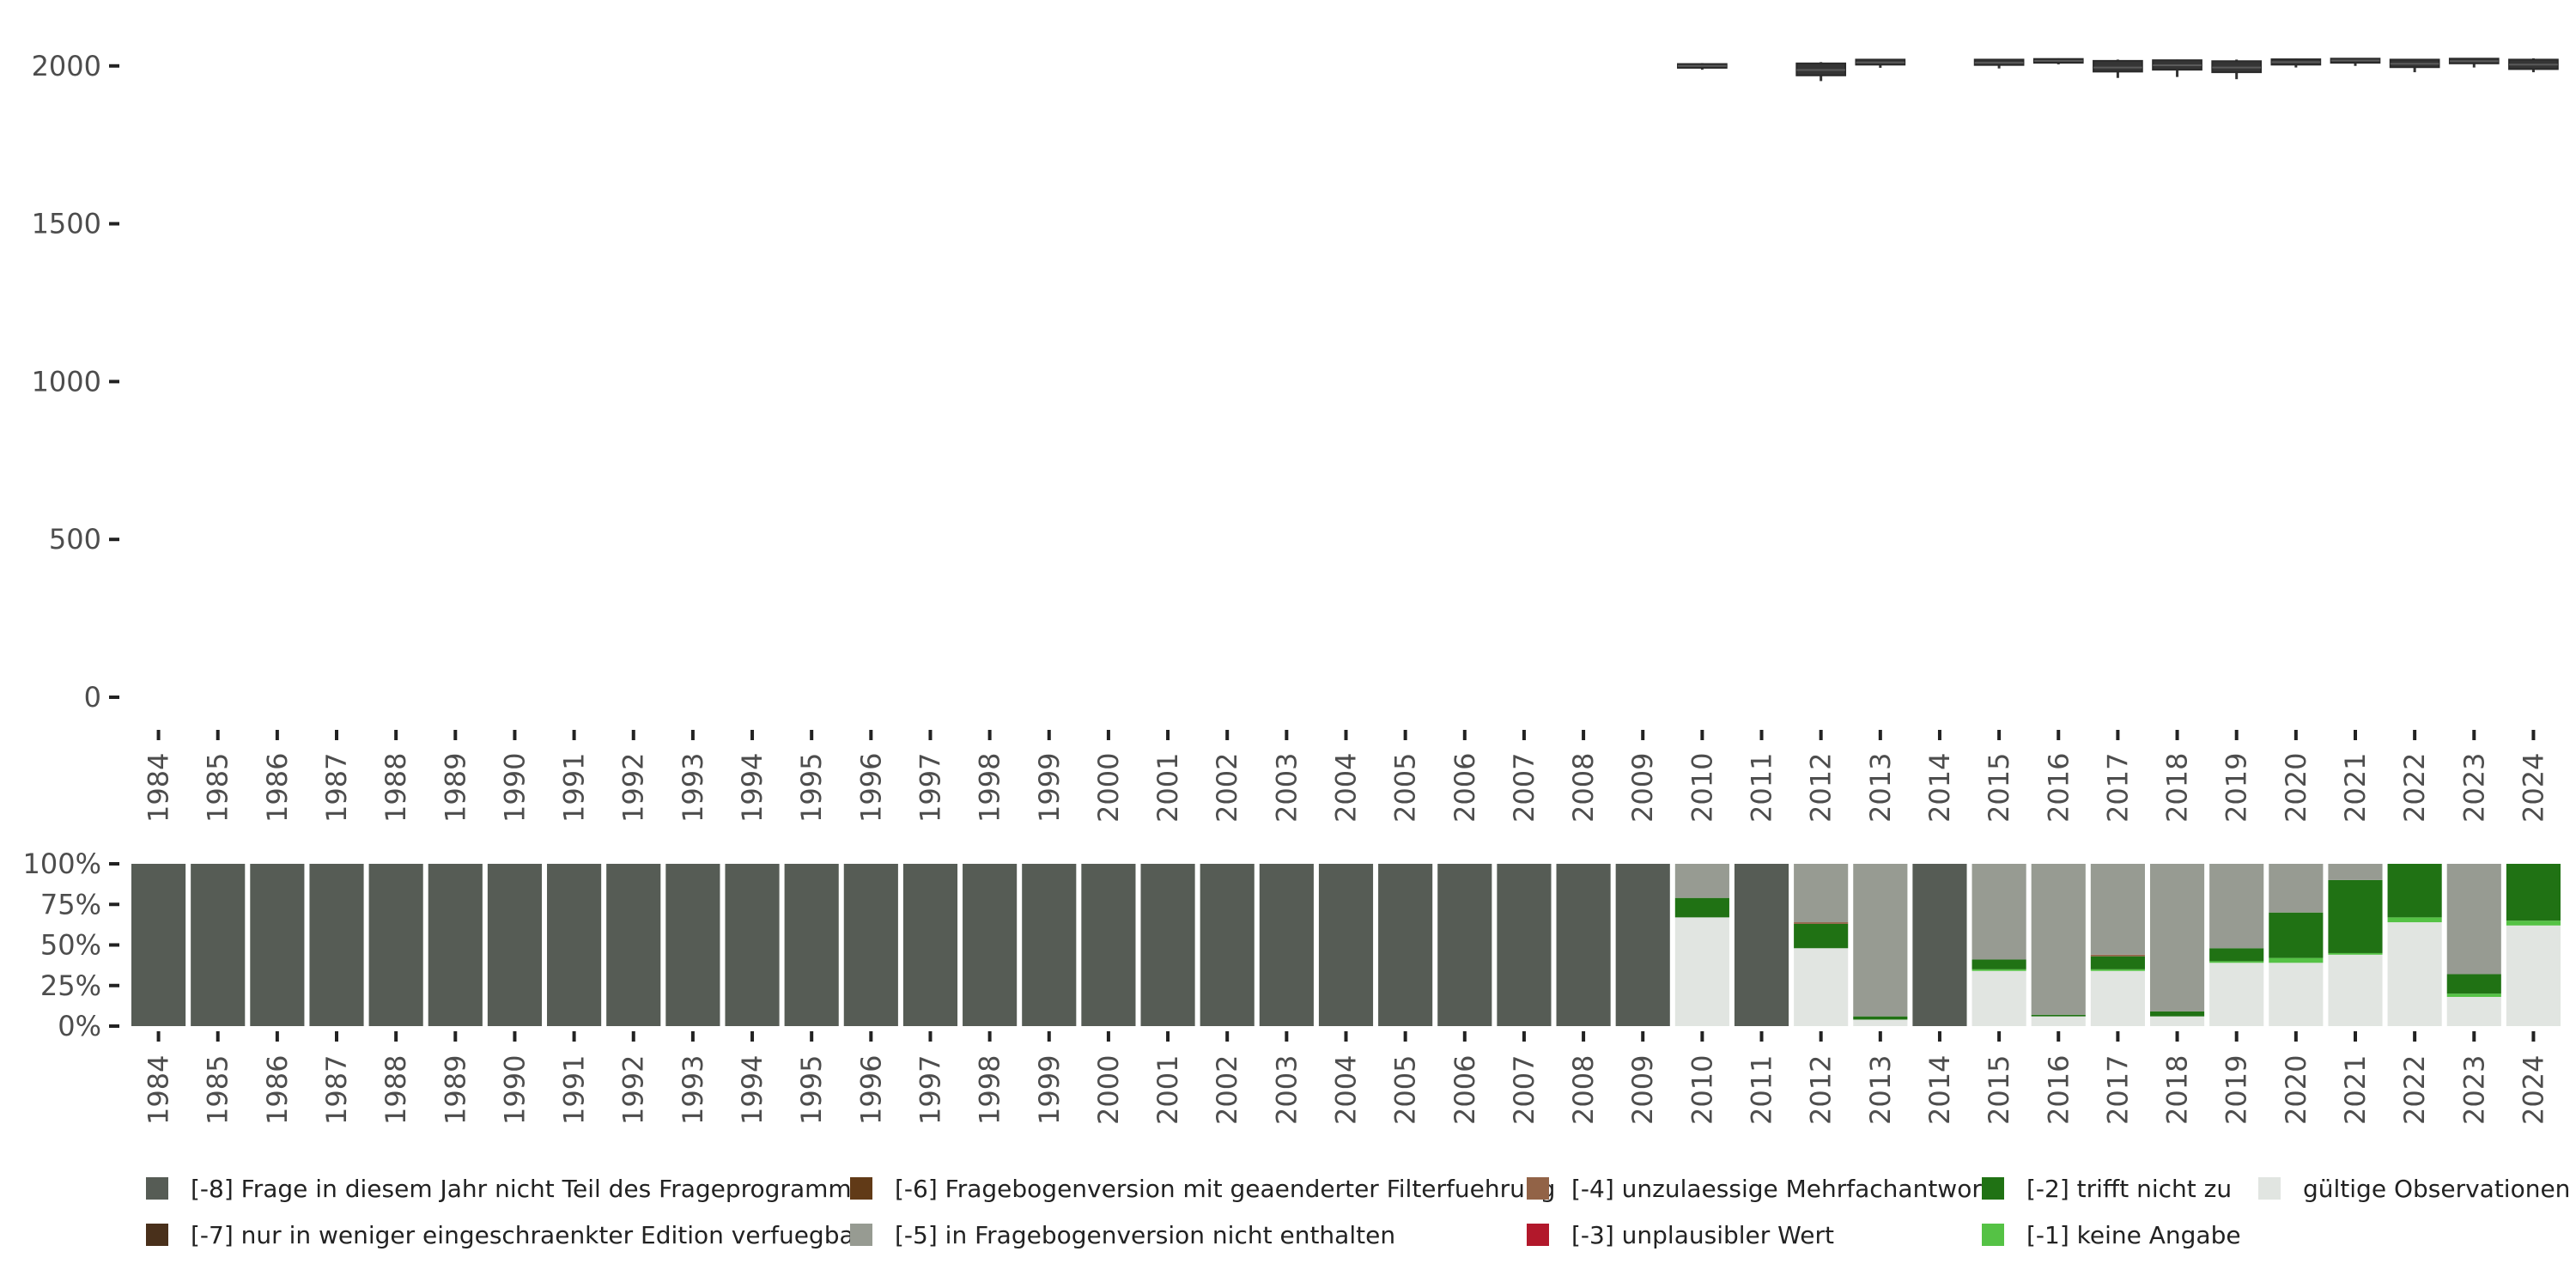 Image resolution: width=2576 pixels, height=1288 pixels. What do you see at coordinates (278, 788) in the screenshot?
I see `x-tick-label: 1986` at bounding box center [278, 788].